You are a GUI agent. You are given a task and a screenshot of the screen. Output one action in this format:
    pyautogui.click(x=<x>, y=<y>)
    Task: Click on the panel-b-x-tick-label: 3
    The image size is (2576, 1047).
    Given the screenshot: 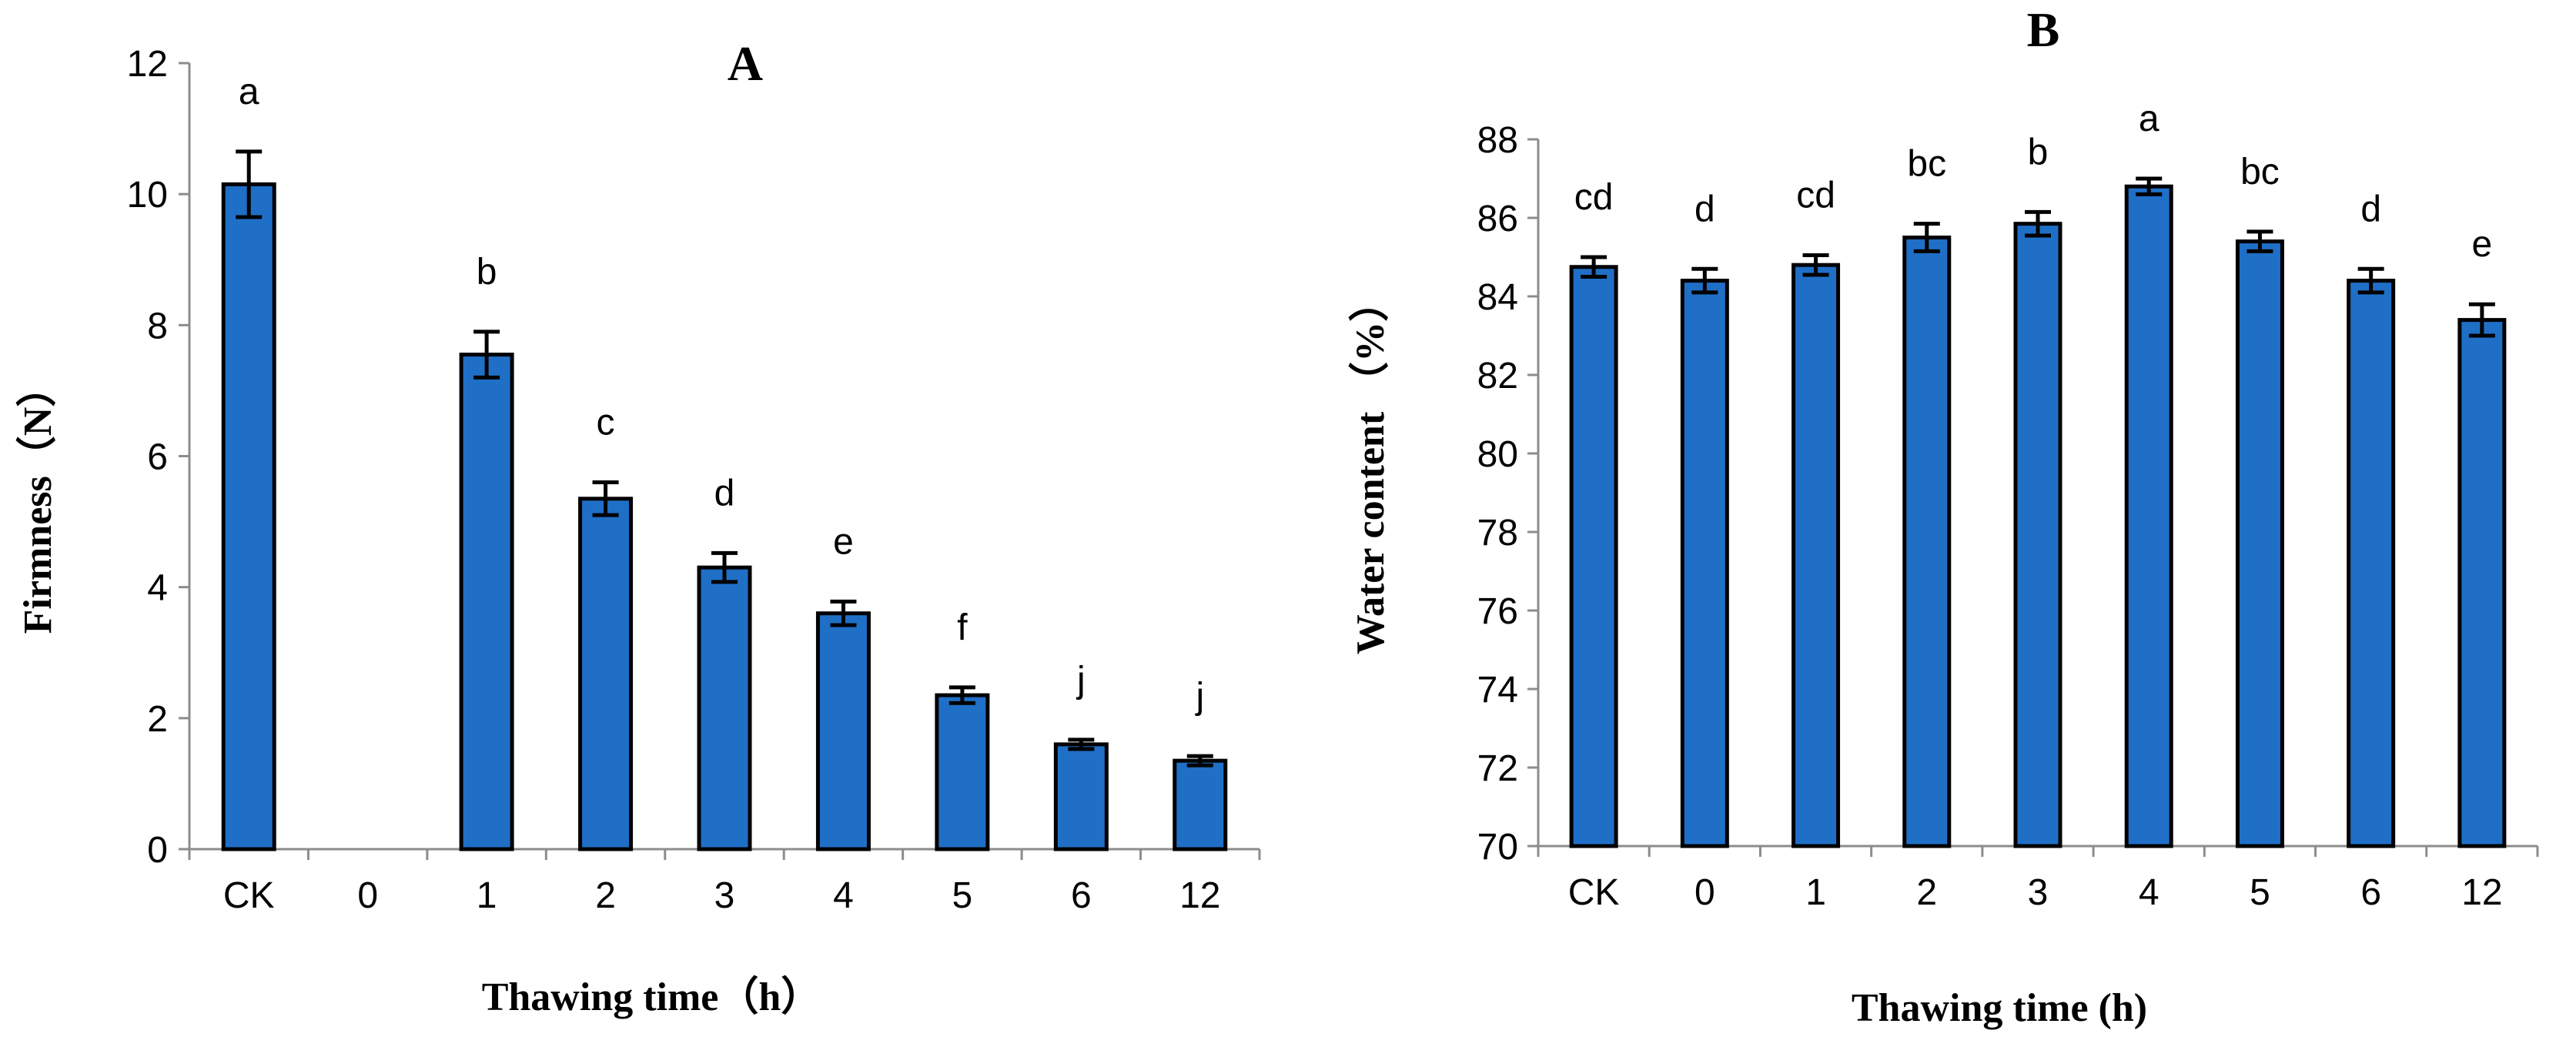 What is the action you would take?
    pyautogui.click(x=2039, y=893)
    